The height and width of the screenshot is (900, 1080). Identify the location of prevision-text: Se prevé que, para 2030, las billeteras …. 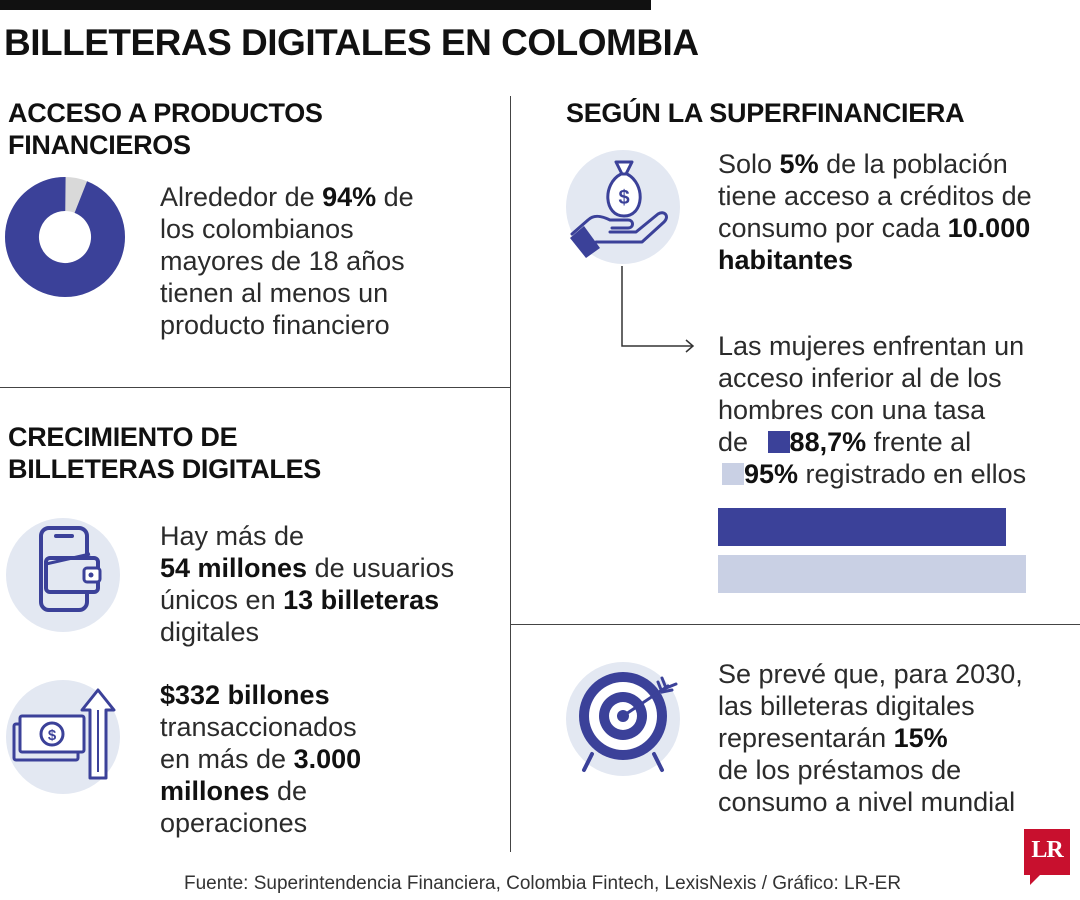
(898, 738).